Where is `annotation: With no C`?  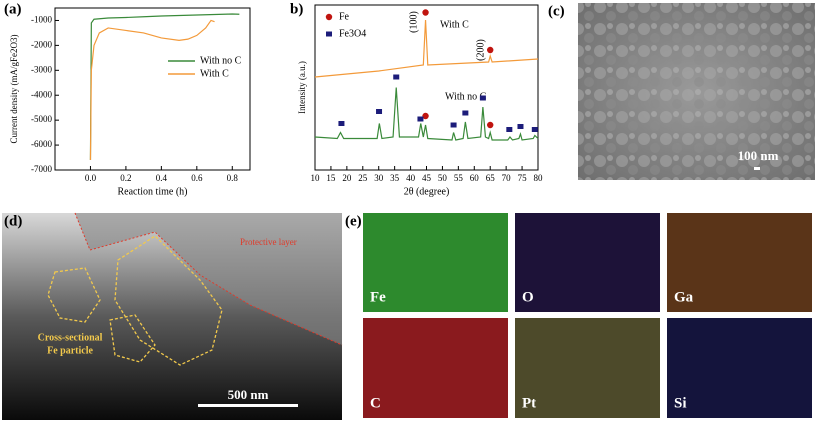
annotation: With no C is located at coordinates (466, 96).